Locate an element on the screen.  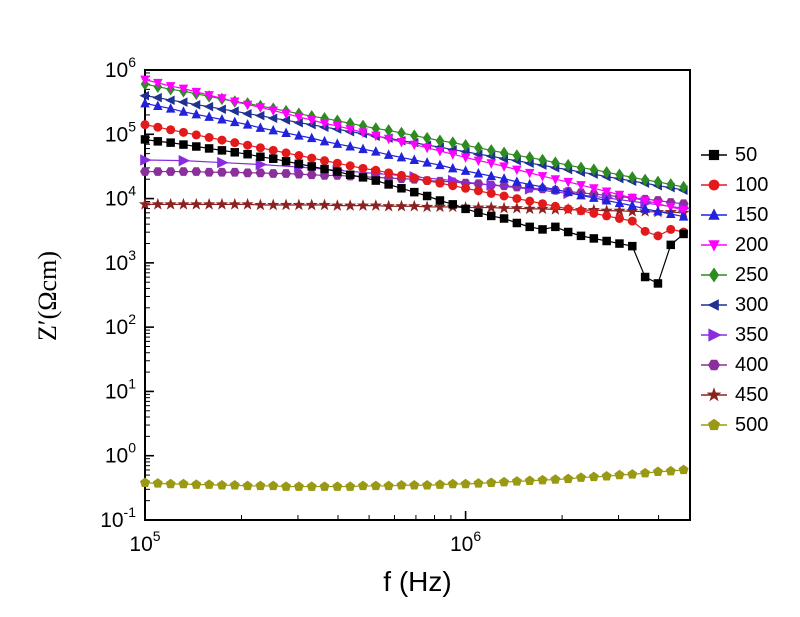
legend-item: 300 is located at coordinates (733, 305).